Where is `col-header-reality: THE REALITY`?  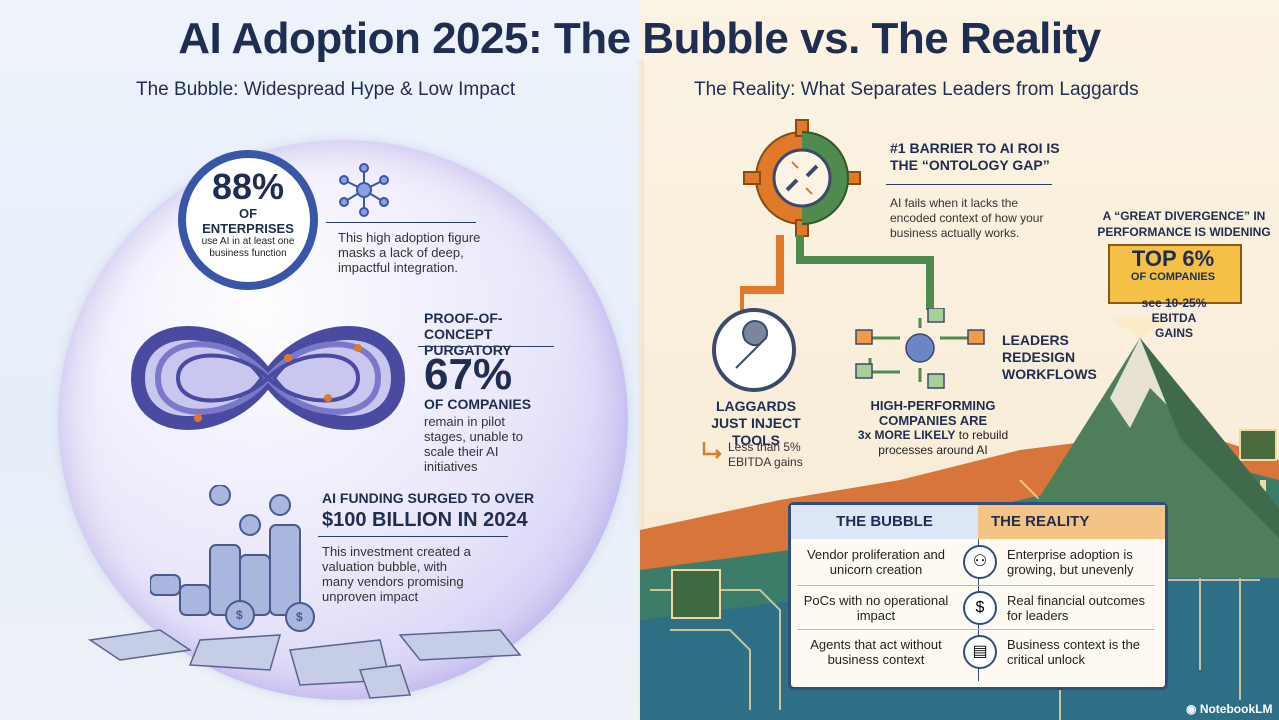 col-header-reality: THE REALITY is located at coordinates (1040, 521).